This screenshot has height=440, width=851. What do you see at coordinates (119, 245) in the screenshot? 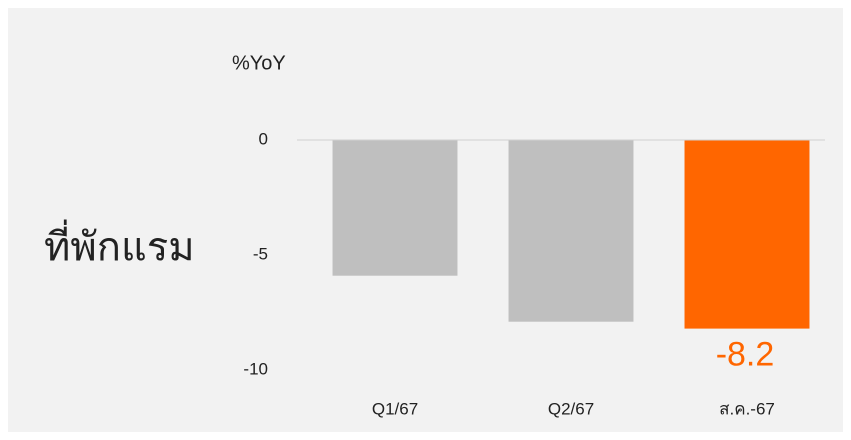
I see `chart-title: ที่พักแรม` at bounding box center [119, 245].